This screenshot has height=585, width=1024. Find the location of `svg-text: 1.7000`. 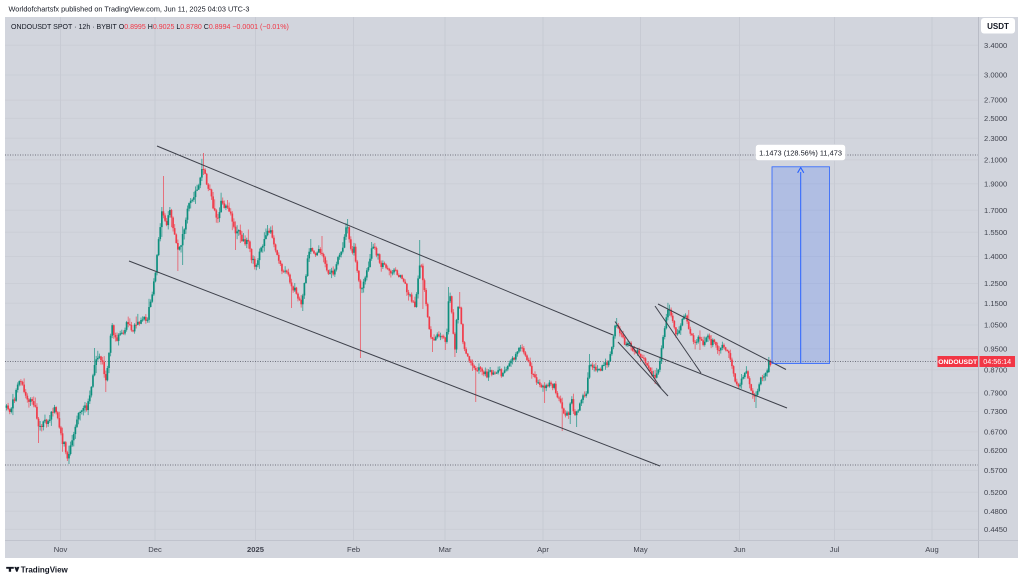

svg-text: 1.7000 is located at coordinates (995, 210).